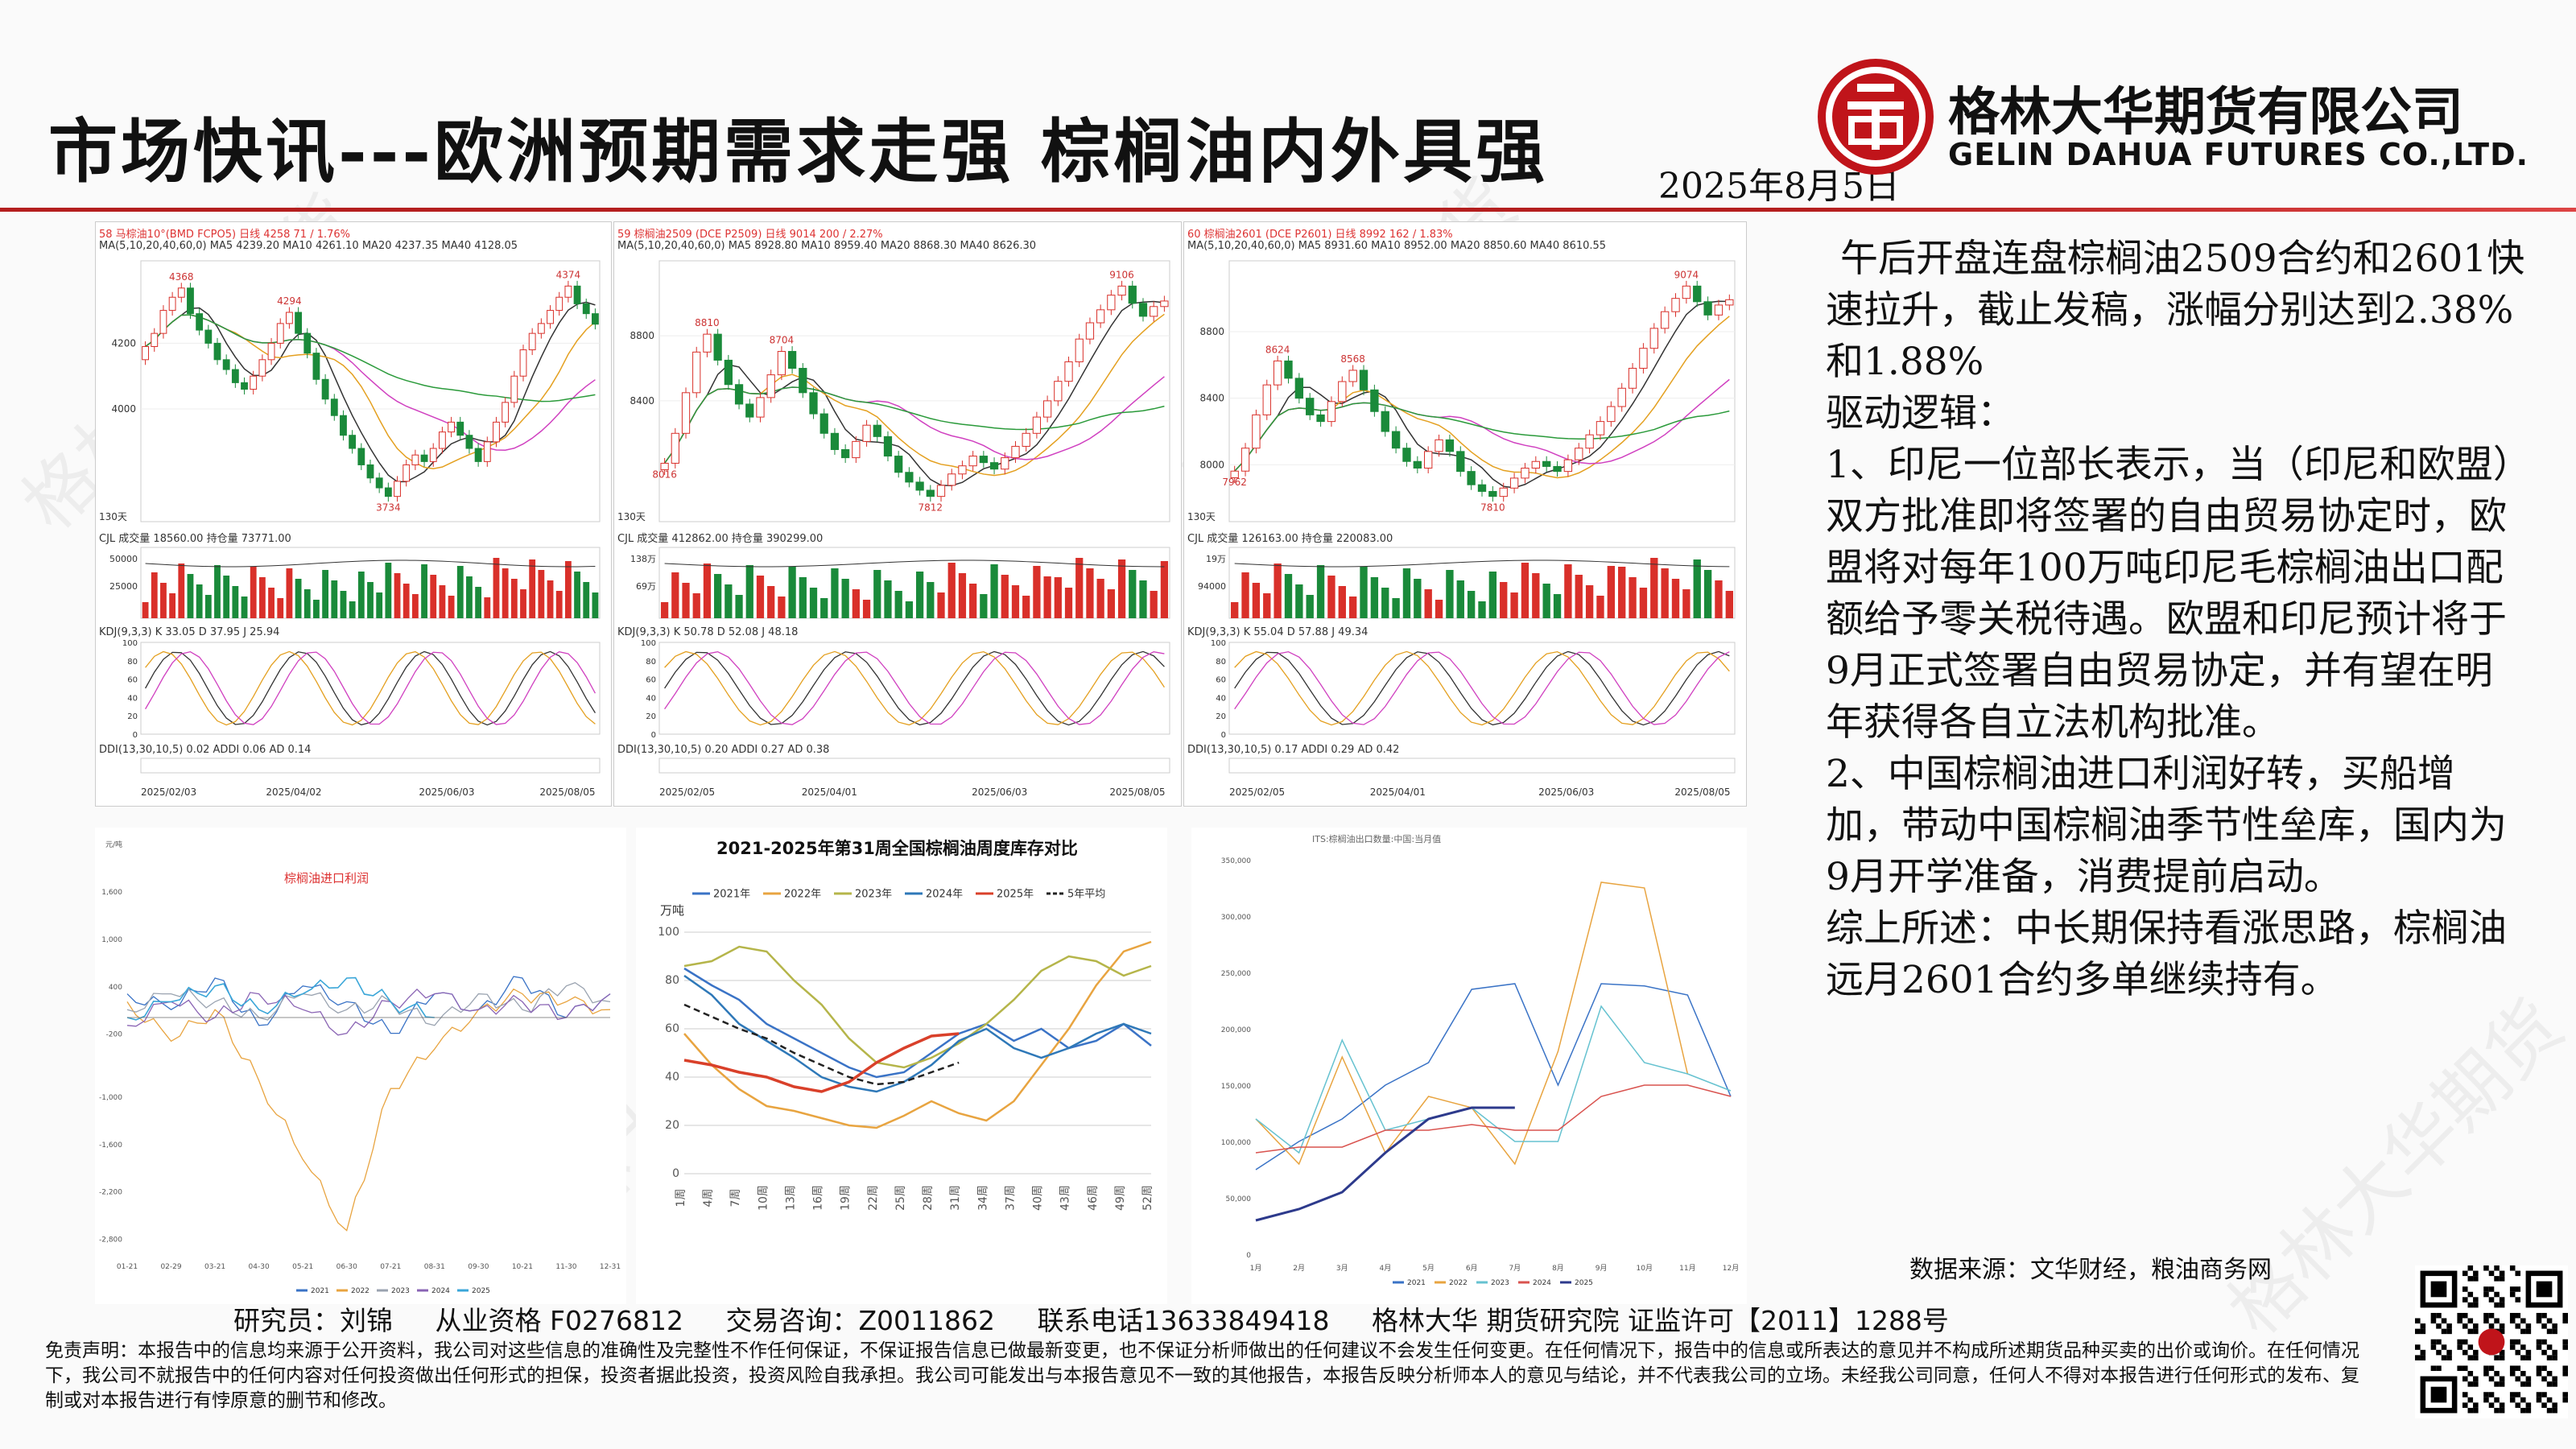 The width and height of the screenshot is (2576, 1449). Describe the element at coordinates (1065, 1198) in the screenshot. I see `x-tick-label: 43周` at that location.